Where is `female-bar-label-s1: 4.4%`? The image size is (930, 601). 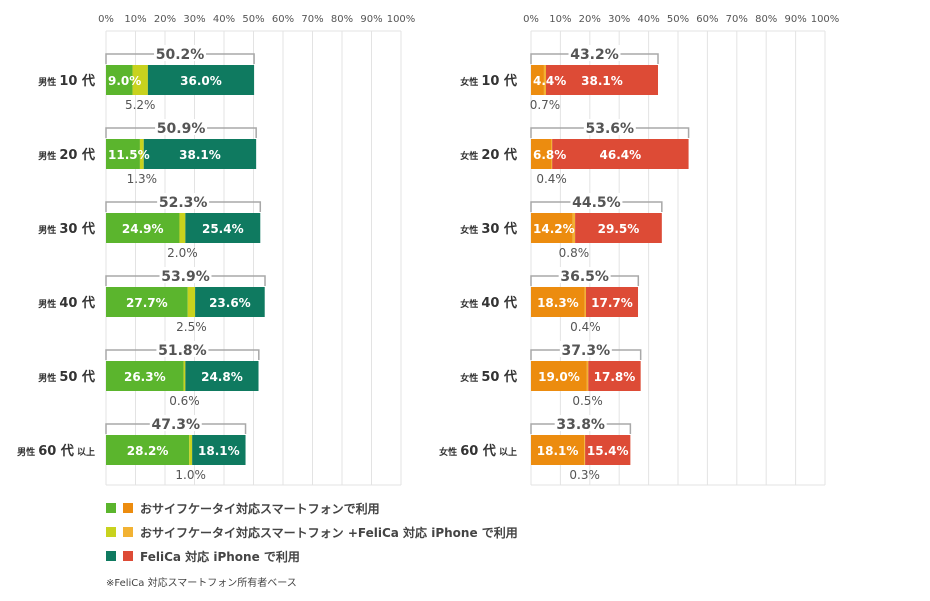
female-bar-label-s1: 4.4% is located at coordinates (549, 81).